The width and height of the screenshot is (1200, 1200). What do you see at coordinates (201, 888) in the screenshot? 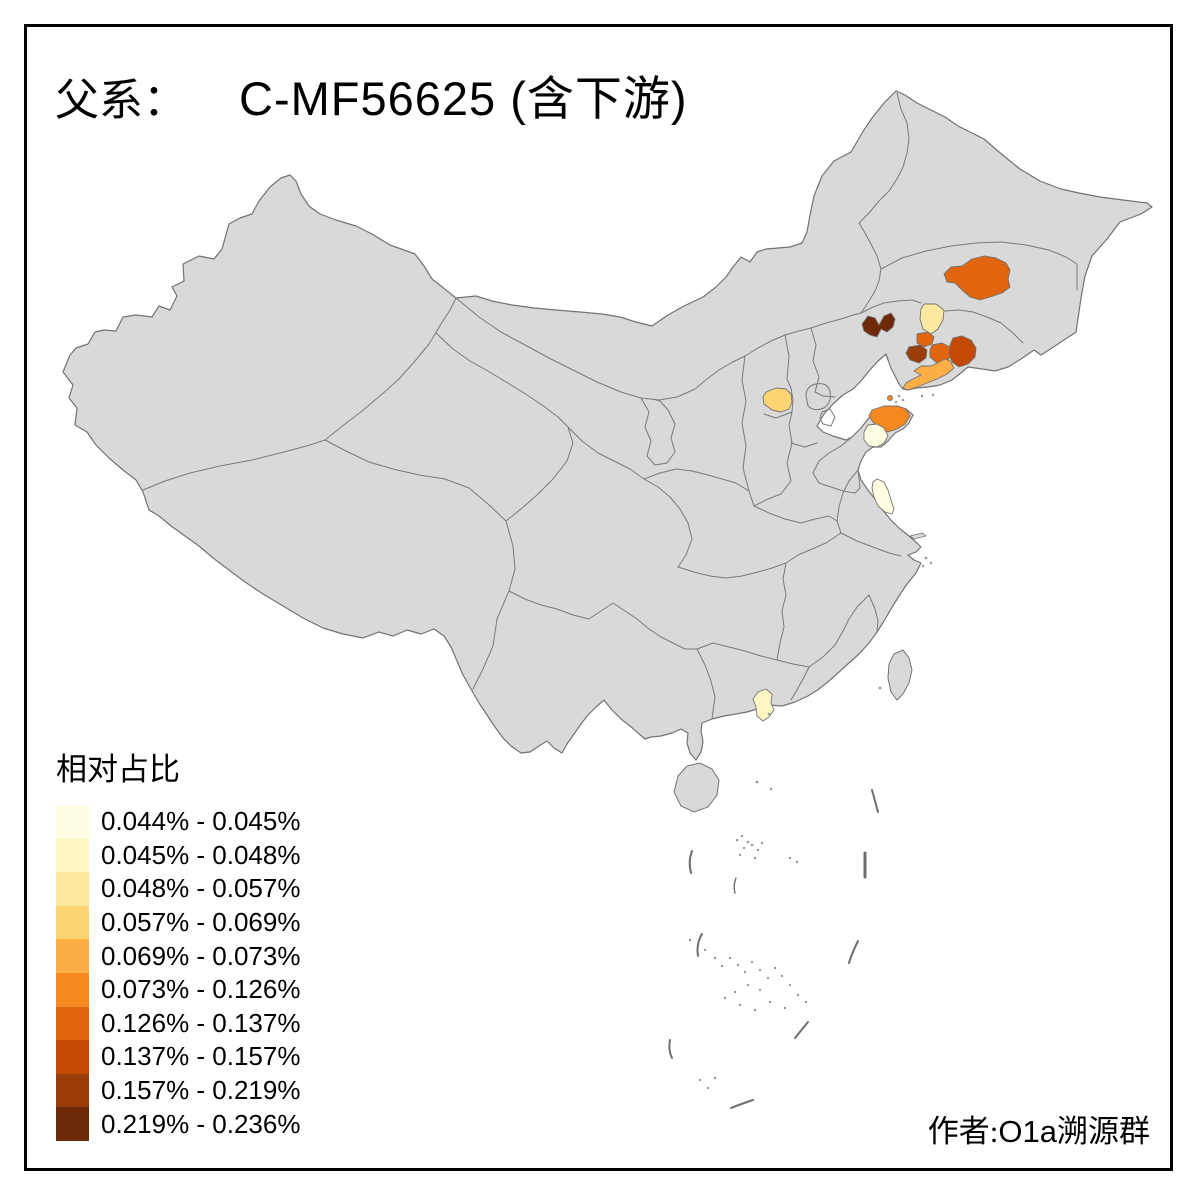
I see `legend-label: 0.048% - 0.057%` at bounding box center [201, 888].